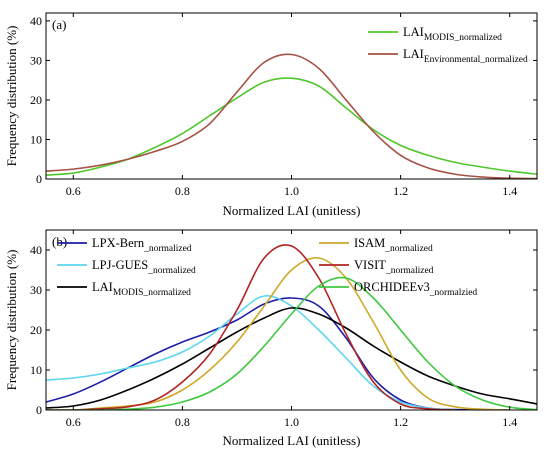 This screenshot has width=550, height=455. I want to click on legend-item-3: LAIMODIS_normalized, so click(124, 289).